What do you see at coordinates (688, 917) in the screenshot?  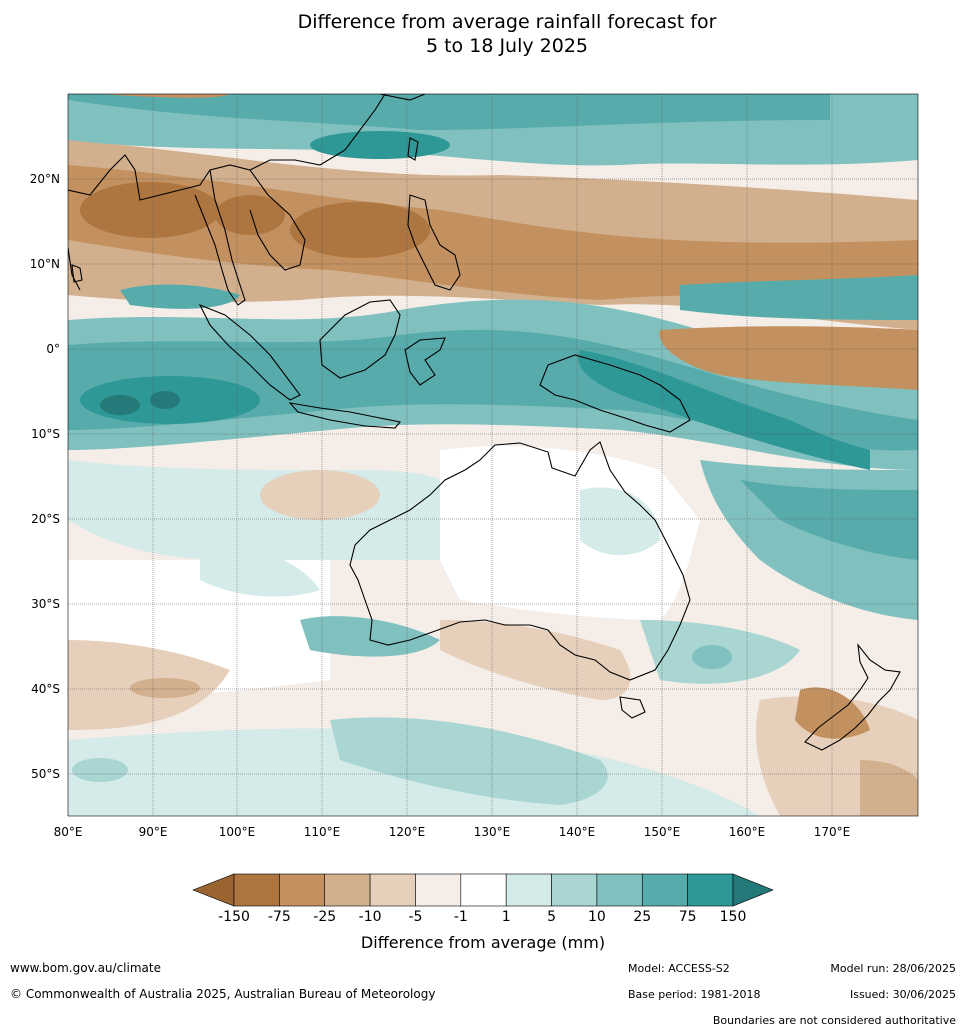 I see `colorbar-tick-label: 75` at bounding box center [688, 917].